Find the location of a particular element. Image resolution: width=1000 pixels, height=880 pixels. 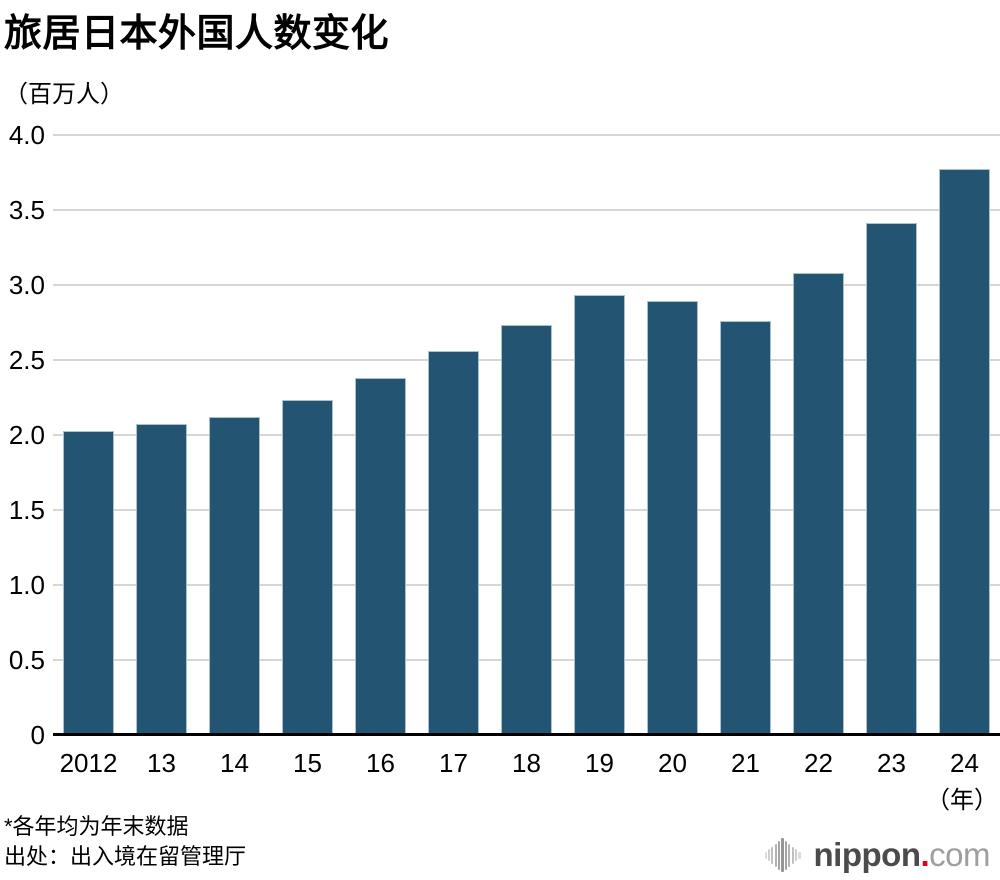

audio-wave-icon is located at coordinates (782, 855).